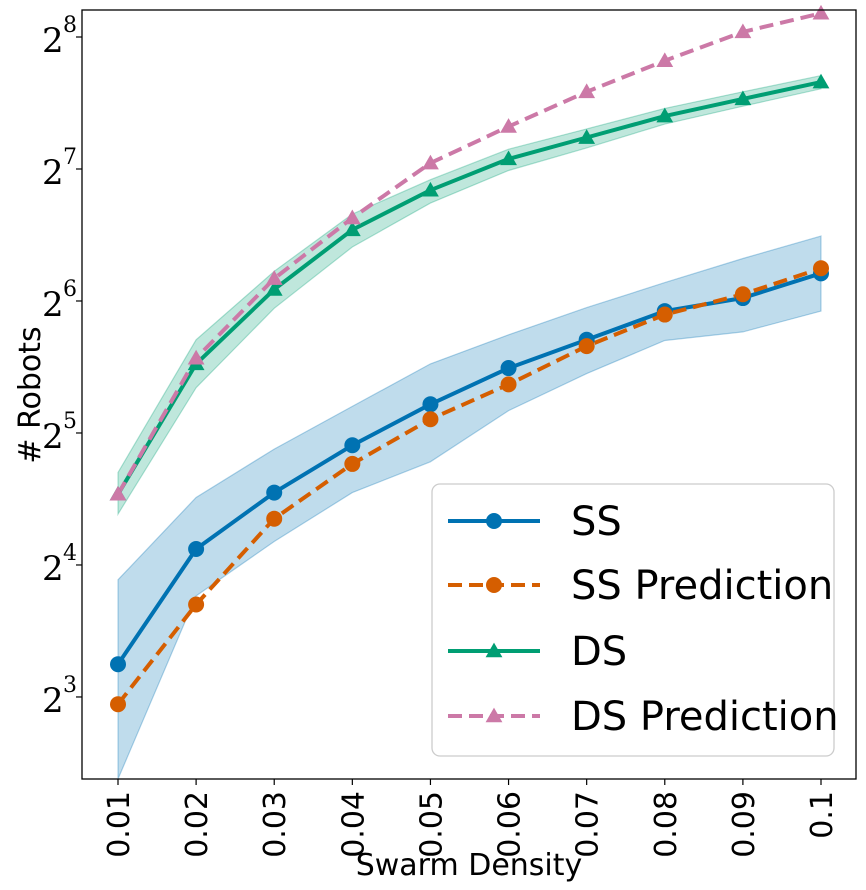 The width and height of the screenshot is (866, 890). I want to click on ds-legend-marker, so click(494, 650).